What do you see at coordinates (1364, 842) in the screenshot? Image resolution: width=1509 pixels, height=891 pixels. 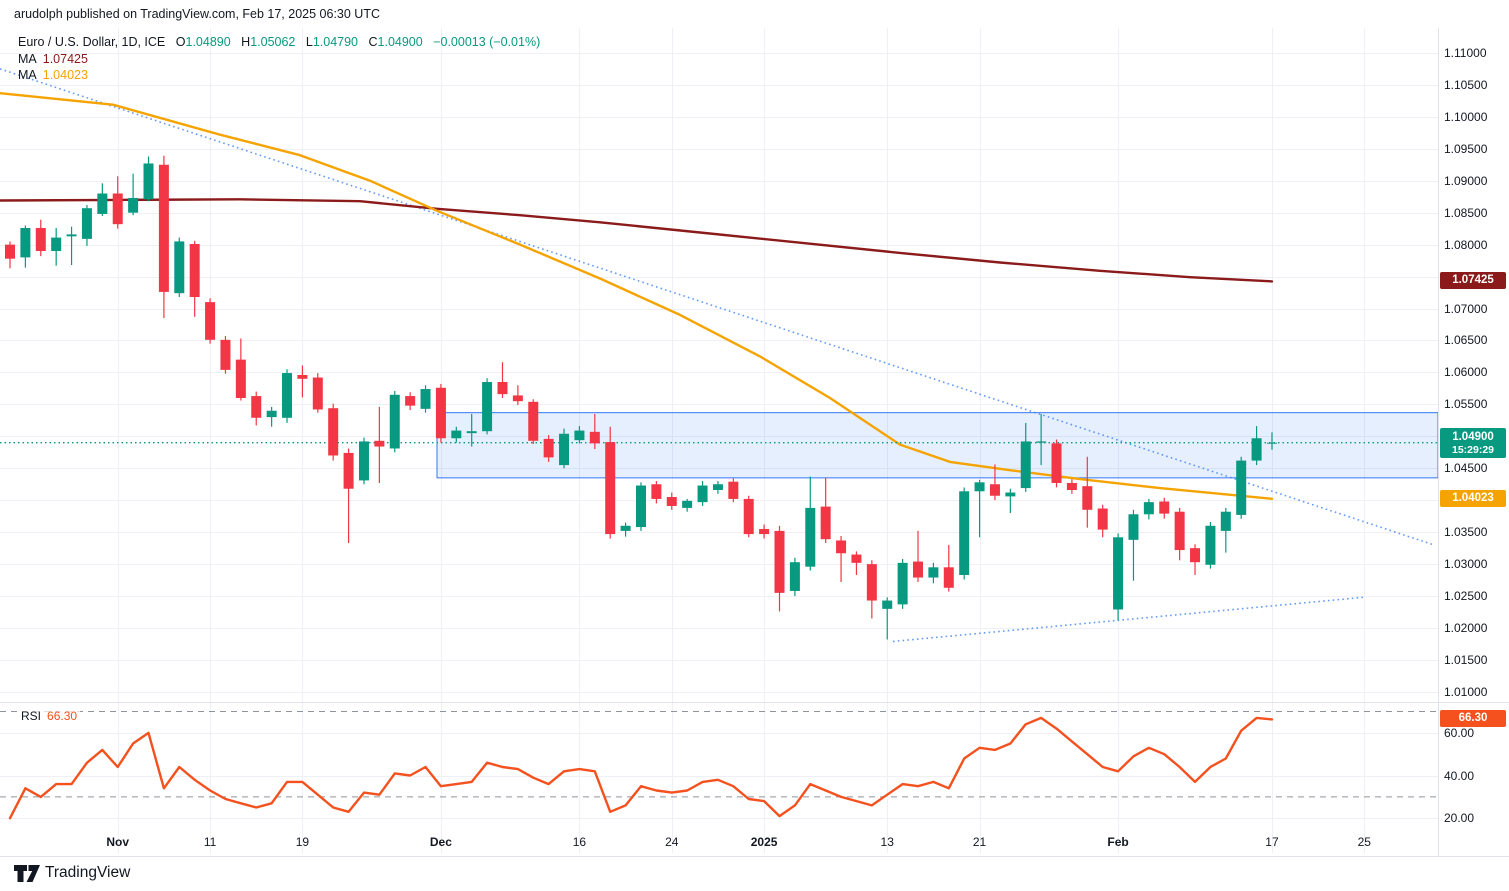 I see `time-axis-label: 25` at bounding box center [1364, 842].